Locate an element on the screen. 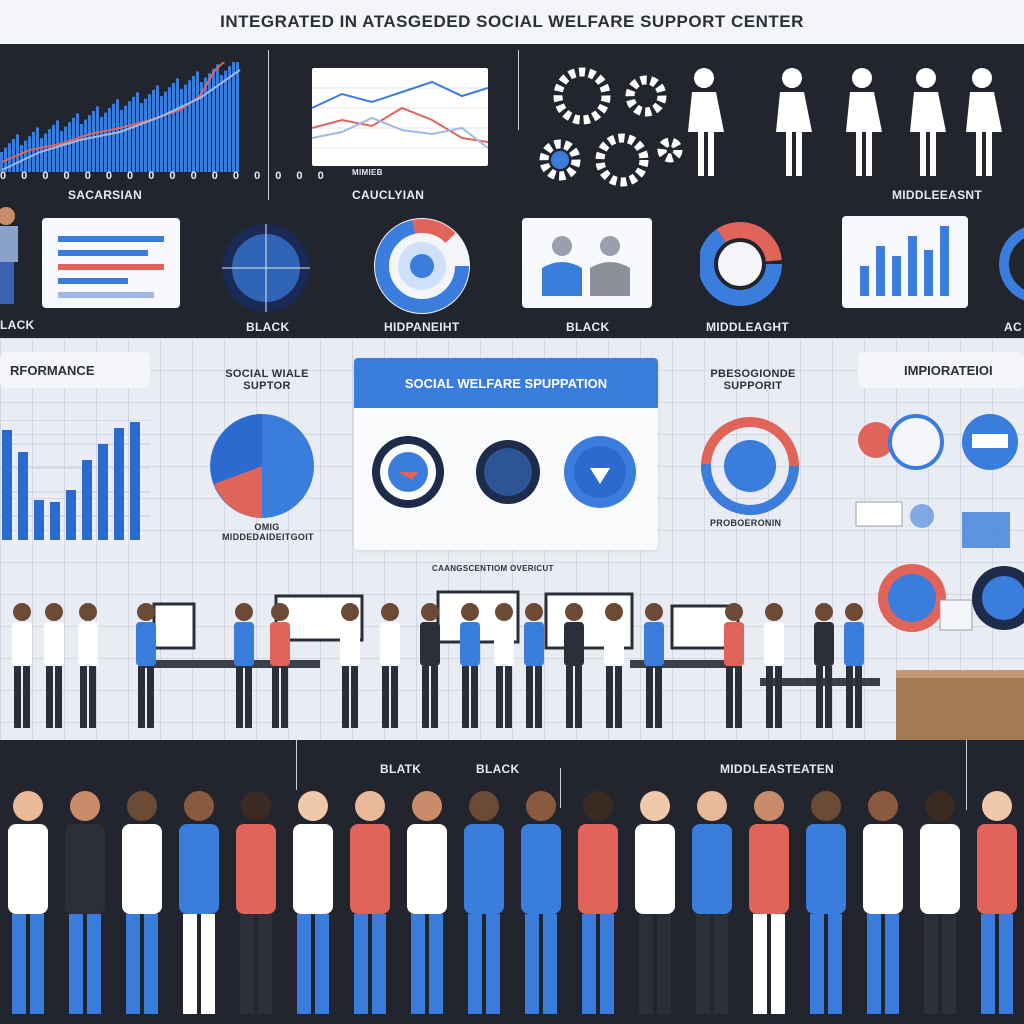 The image size is (1024, 1024). performance-pill: RFORMANCE is located at coordinates (75, 370).